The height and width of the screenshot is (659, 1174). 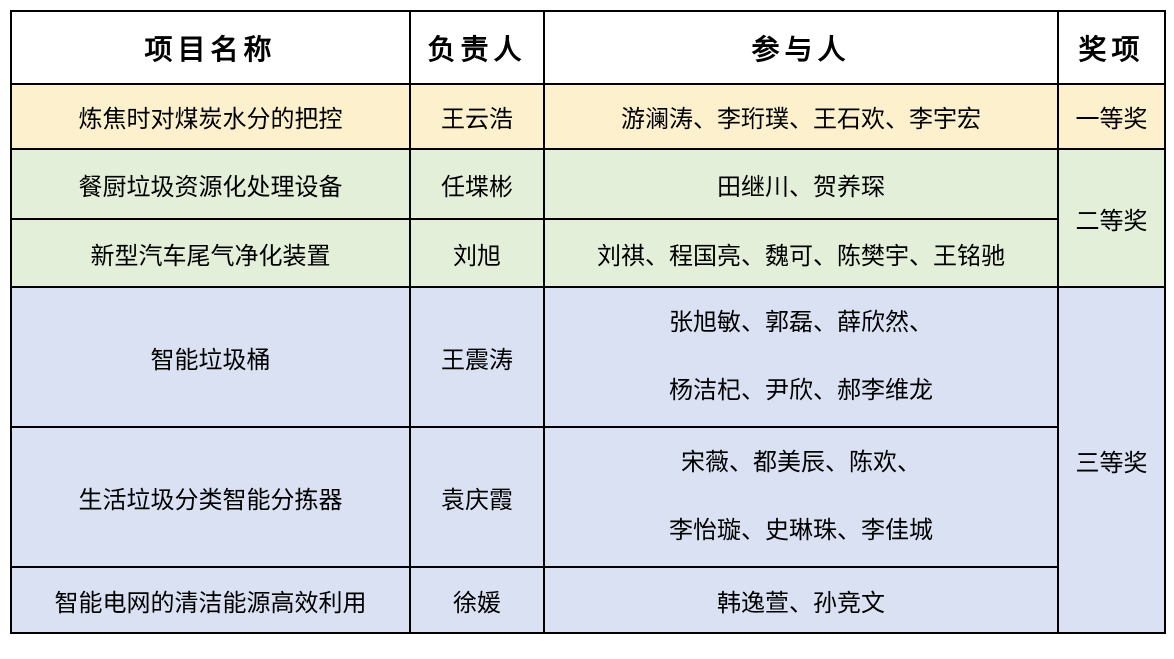 What do you see at coordinates (477, 600) in the screenshot?
I see `leader-cell: 徐媛` at bounding box center [477, 600].